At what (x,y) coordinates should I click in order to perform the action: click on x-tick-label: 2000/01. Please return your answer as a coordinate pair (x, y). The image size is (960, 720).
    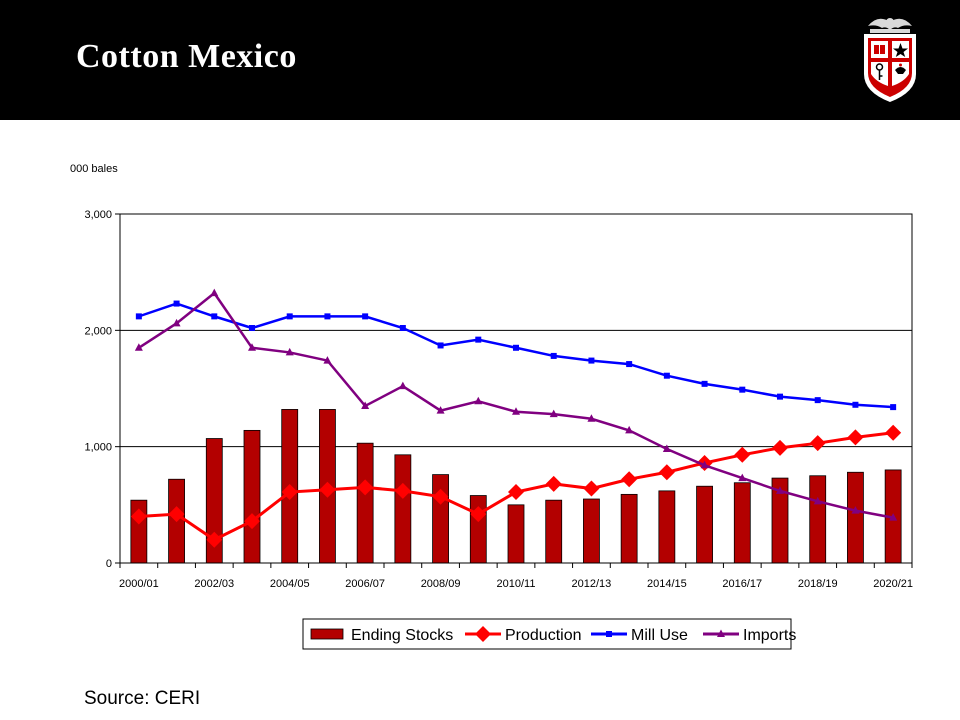
    Looking at the image, I should click on (139, 584).